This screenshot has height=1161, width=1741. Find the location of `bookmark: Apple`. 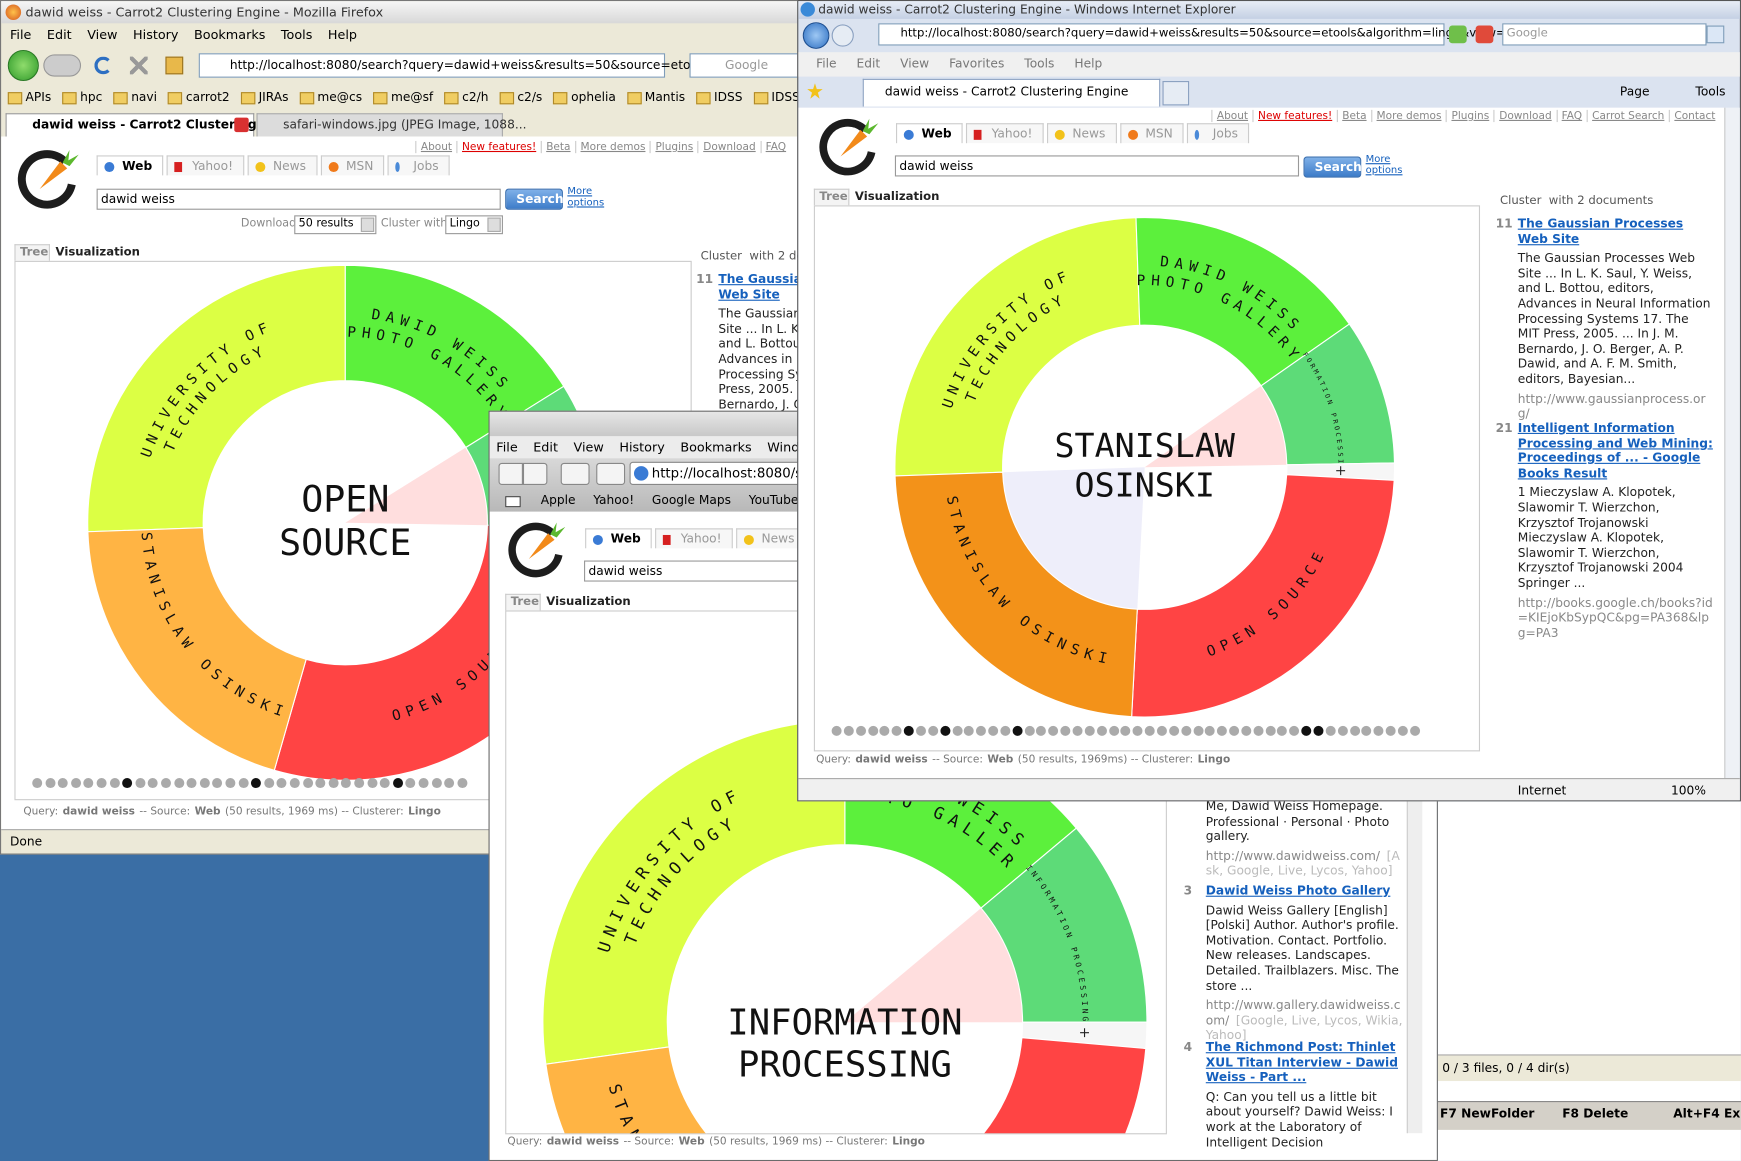

bookmark: Apple is located at coordinates (558, 500).